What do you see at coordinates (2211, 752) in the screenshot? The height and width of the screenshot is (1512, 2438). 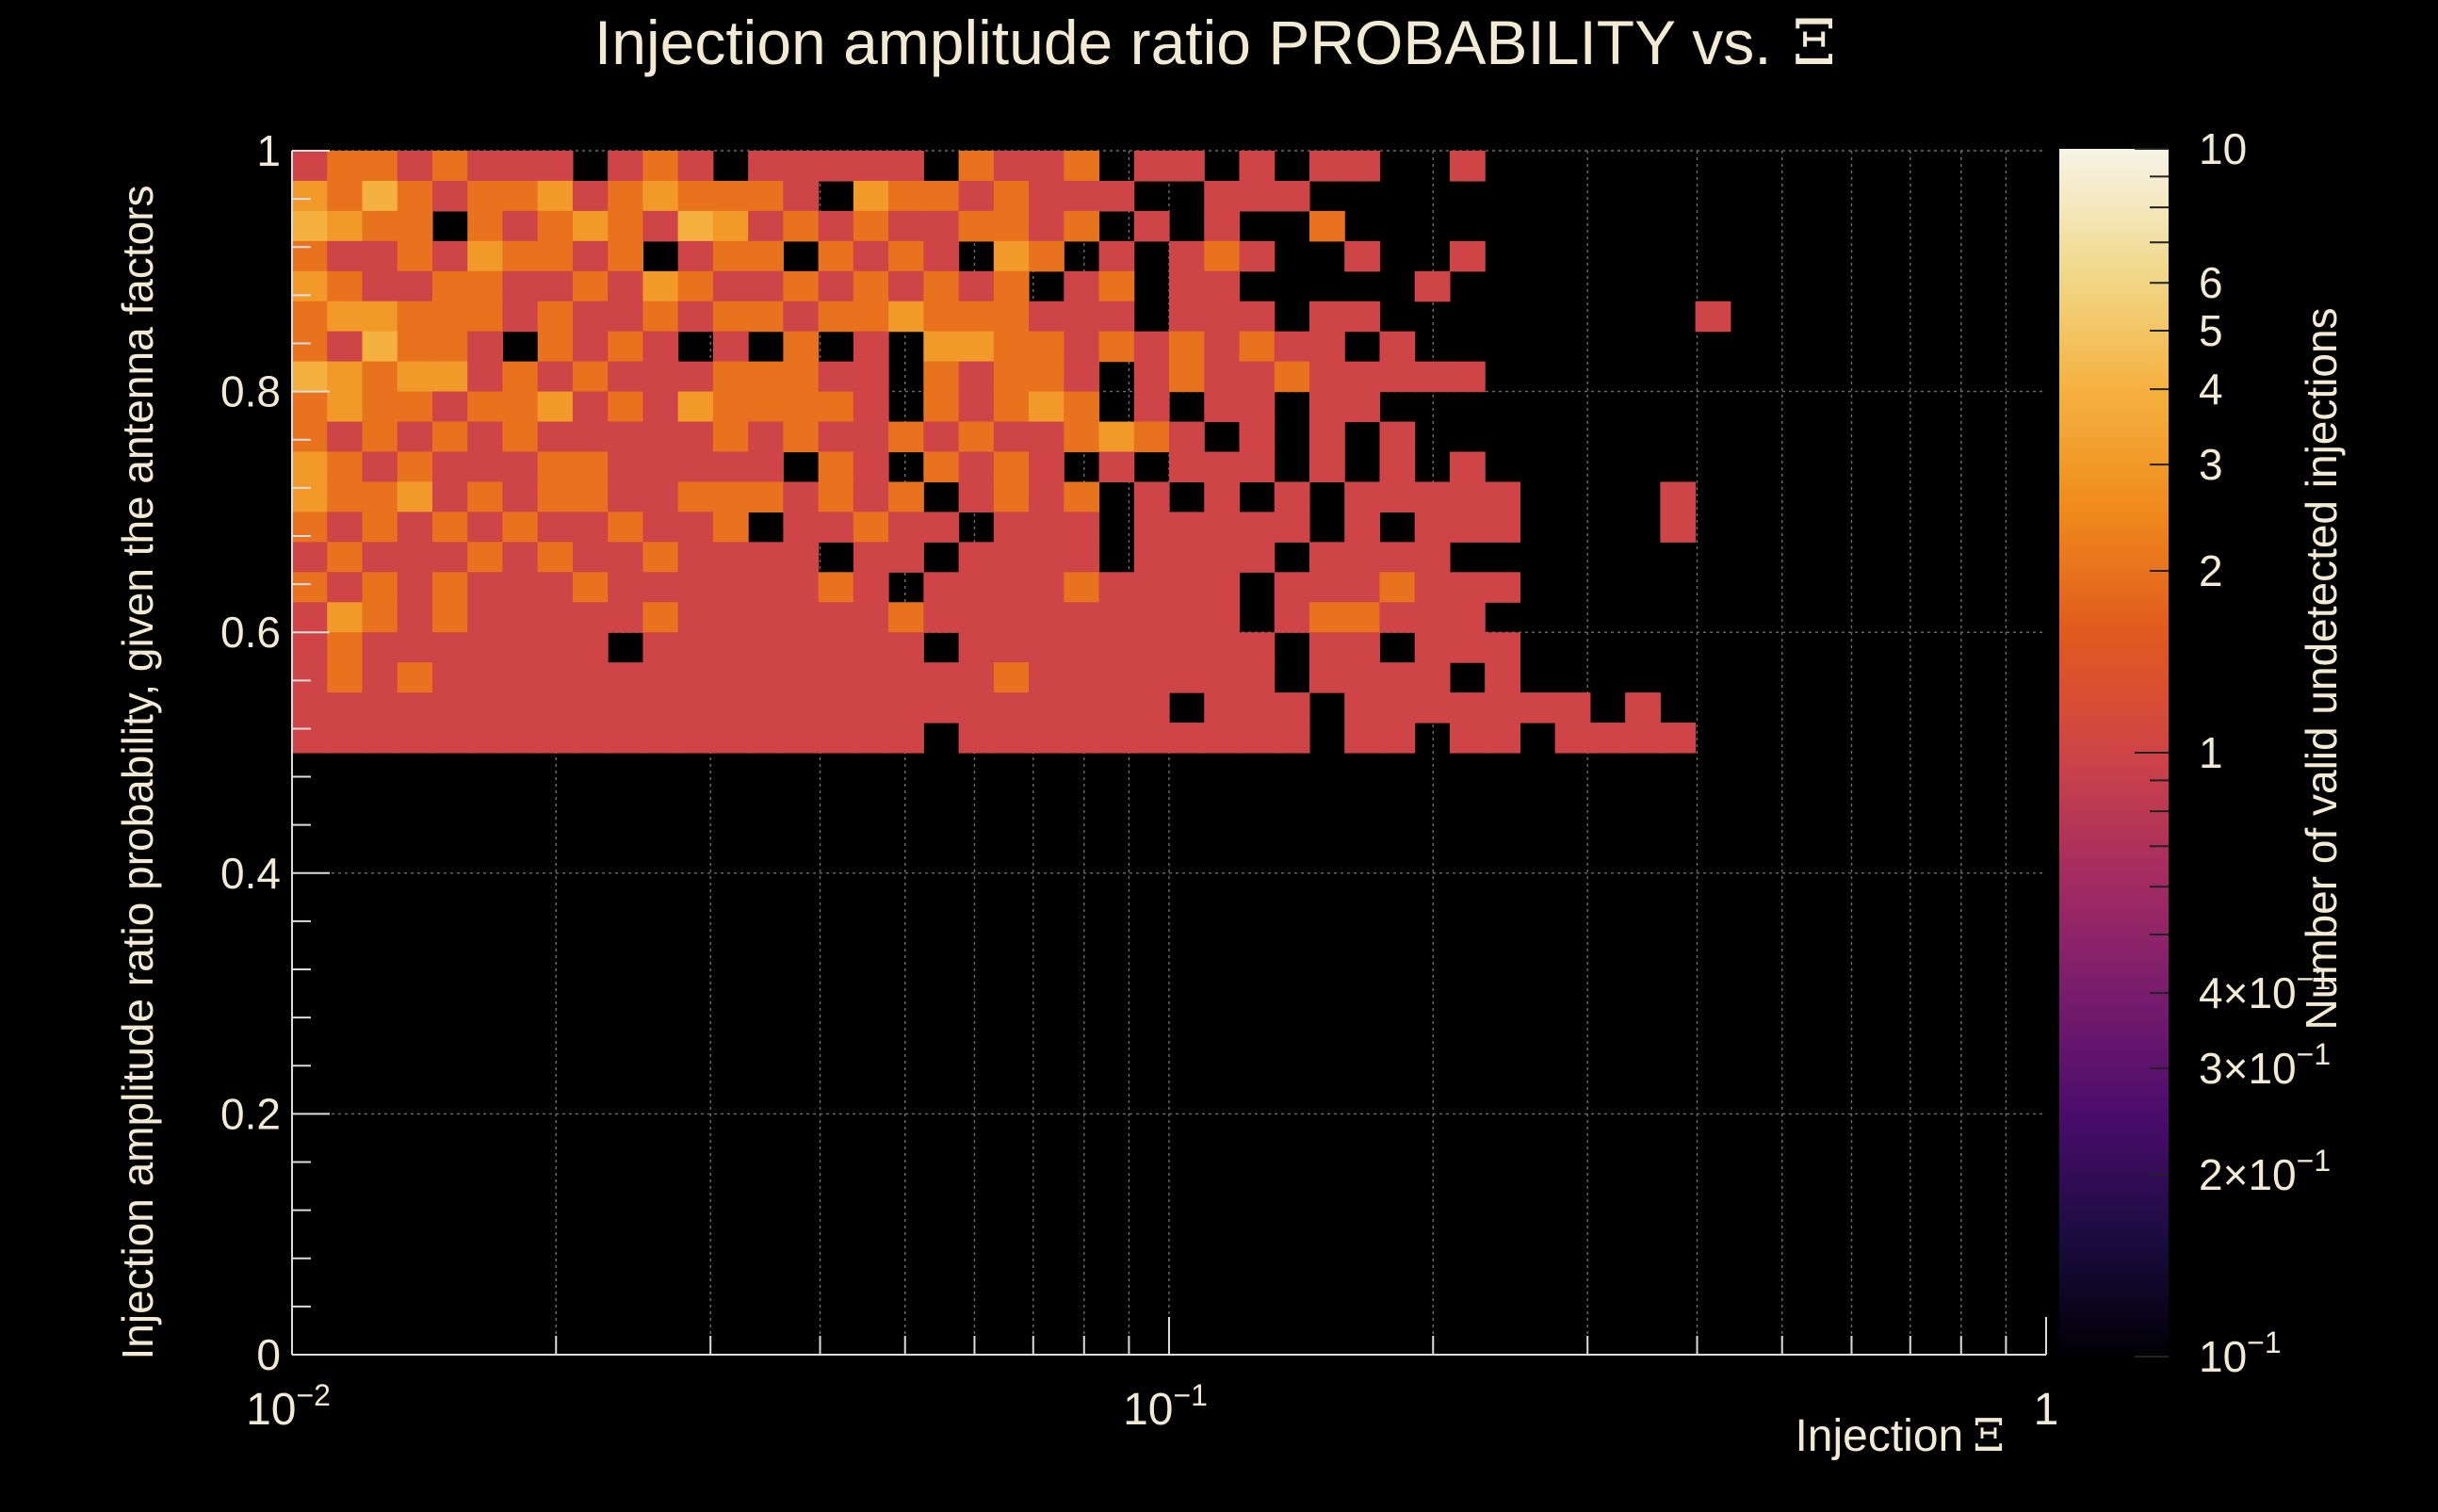 I see `colorbar-tick-label: 1` at bounding box center [2211, 752].